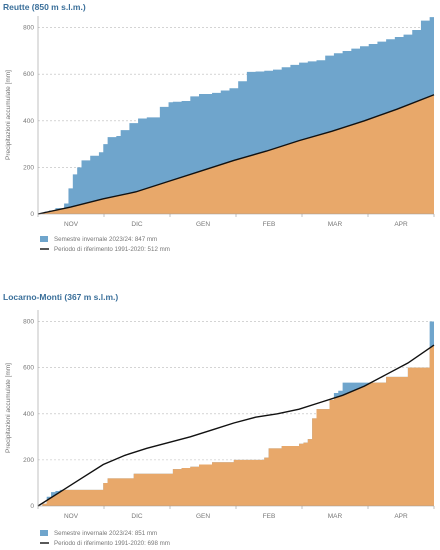  What do you see at coordinates (44, 7) in the screenshot?
I see `chart-title: Reutte (850 m s.l.m.)` at bounding box center [44, 7].